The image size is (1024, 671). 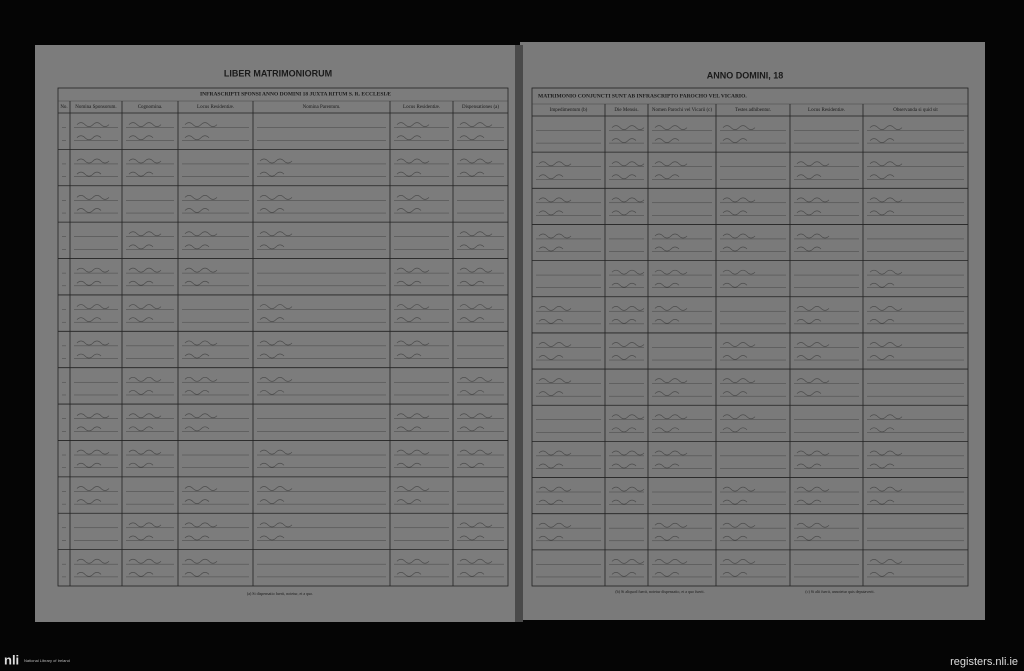 I want to click on right-title: ANNO DOMINI, 18, so click(x=745, y=75).